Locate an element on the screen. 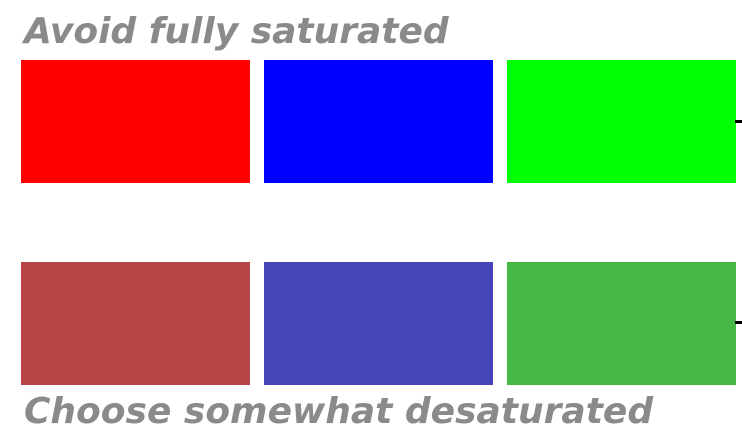 This screenshot has width=742, height=432. saturated-red-swatch is located at coordinates (135, 121).